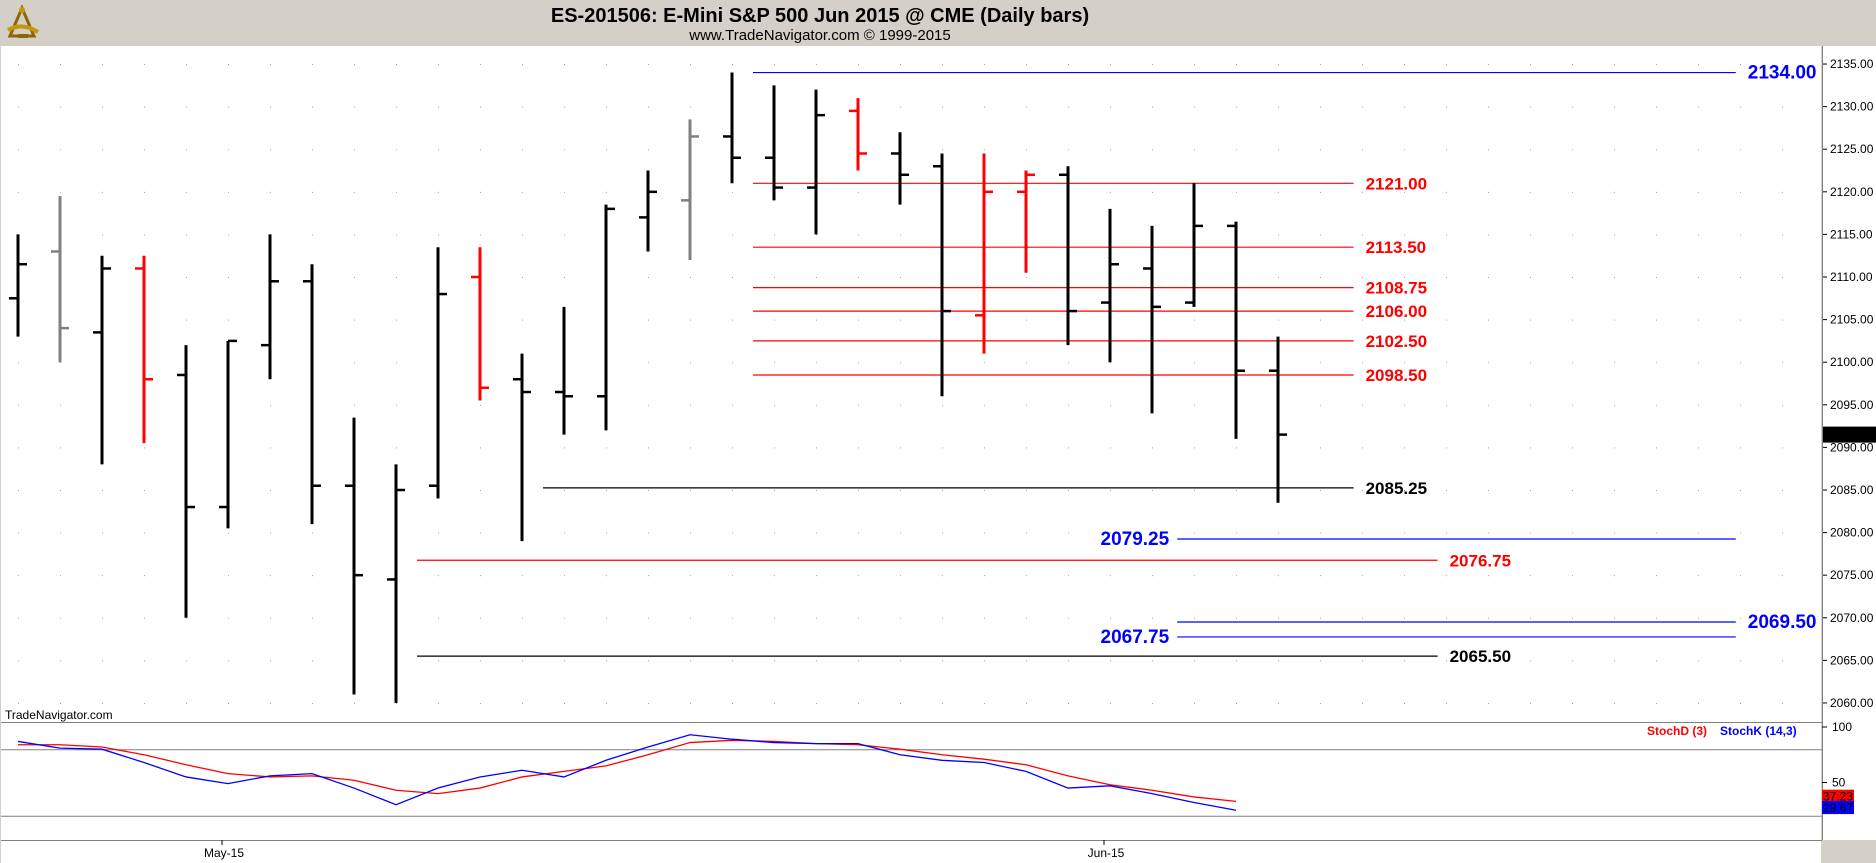 Image resolution: width=1876 pixels, height=863 pixels. I want to click on price-axis-label: 2130.00, so click(1852, 107).